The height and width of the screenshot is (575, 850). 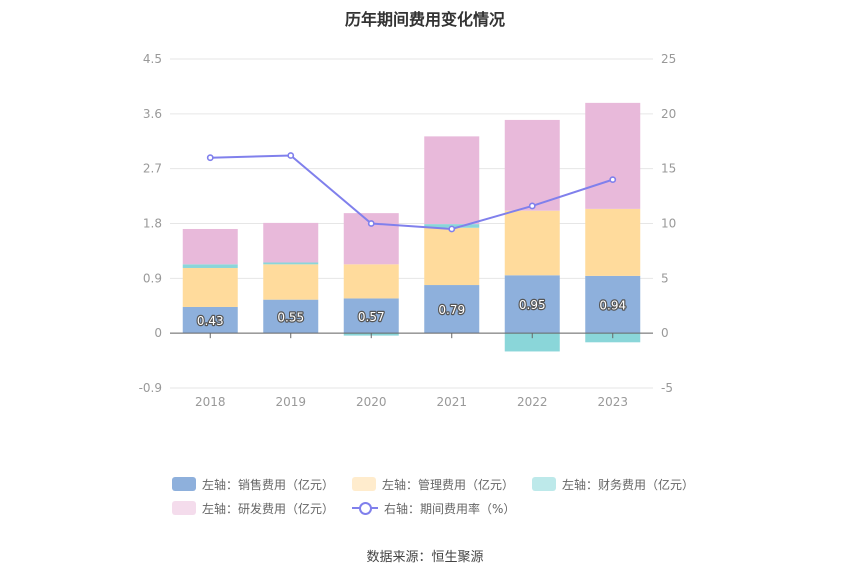 What do you see at coordinates (158, 333) in the screenshot?
I see `left-tick-label: 0` at bounding box center [158, 333].